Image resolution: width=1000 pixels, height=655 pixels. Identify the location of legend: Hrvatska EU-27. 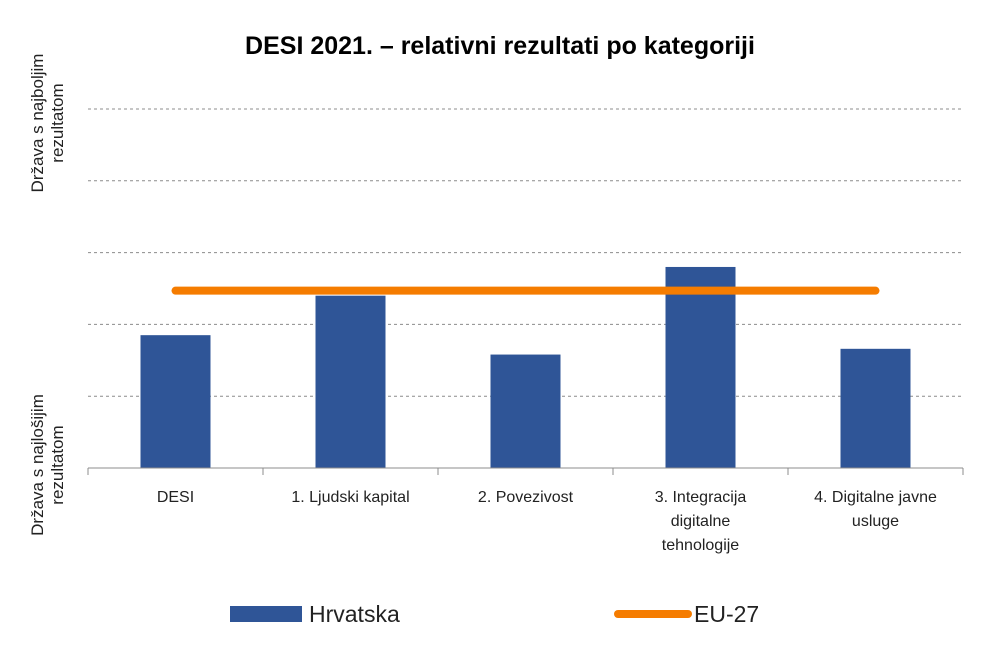
(494, 614).